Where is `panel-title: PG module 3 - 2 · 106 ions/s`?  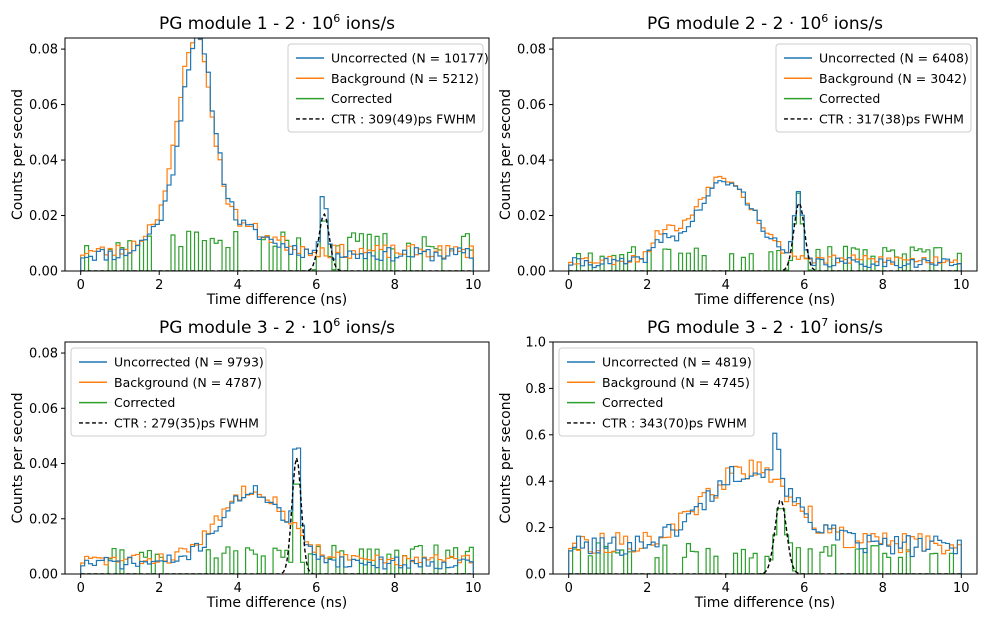
panel-title: PG module 3 - 2 · 106 ions/s is located at coordinates (277, 327).